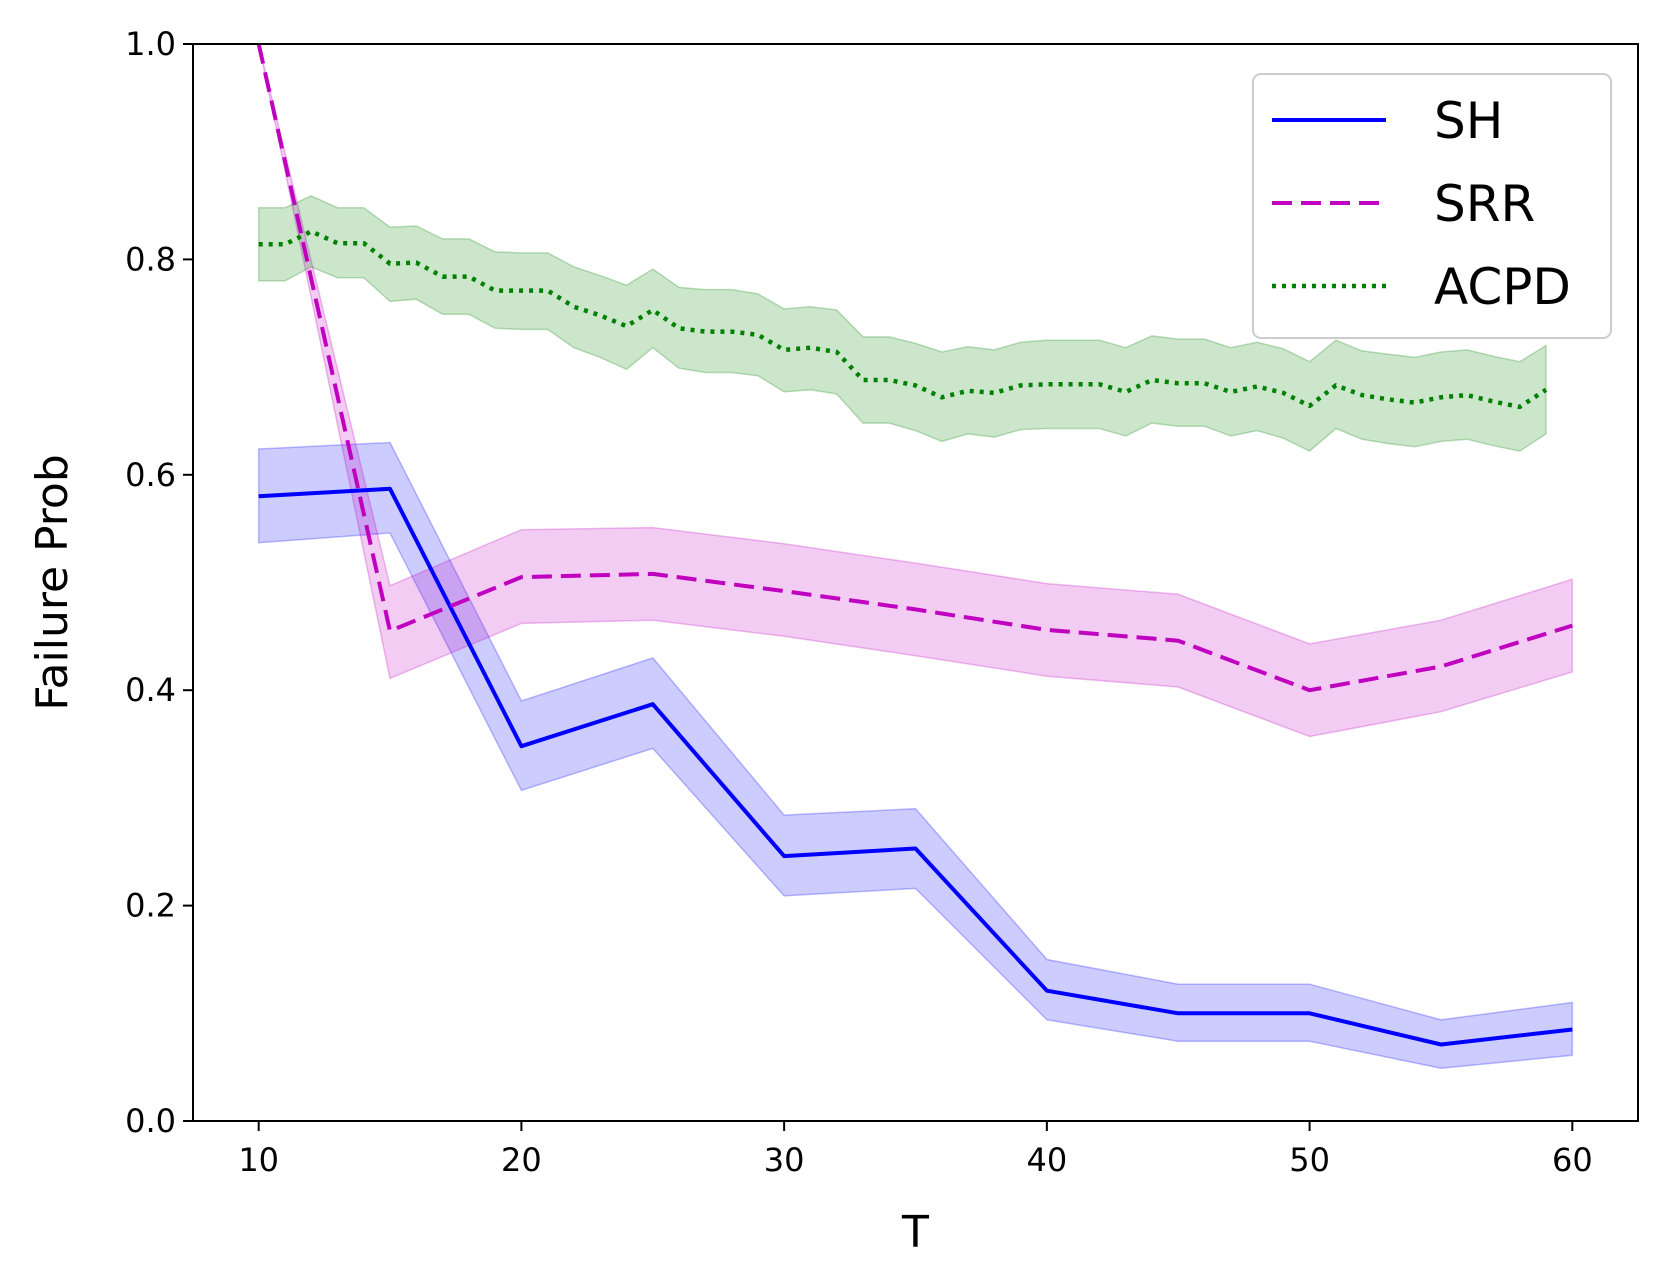 This screenshot has width=1661, height=1284. I want to click on x-axis-ticks: 10 20 30 40 50 60, so click(915, 1150).